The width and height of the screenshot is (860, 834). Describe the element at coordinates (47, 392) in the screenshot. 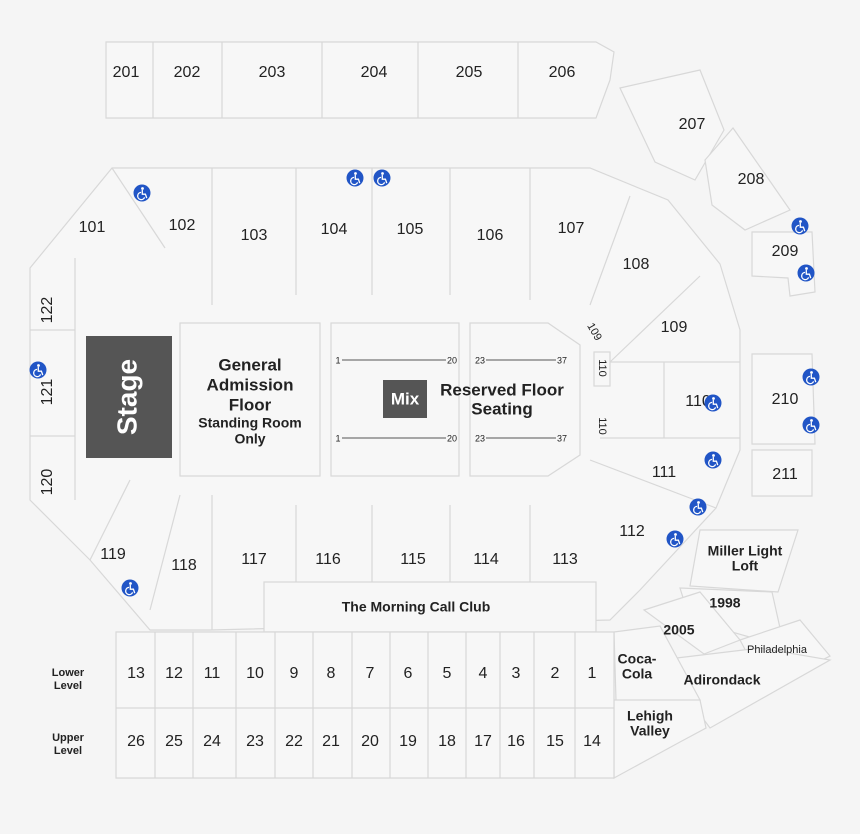

I see `section-121: 121` at that location.